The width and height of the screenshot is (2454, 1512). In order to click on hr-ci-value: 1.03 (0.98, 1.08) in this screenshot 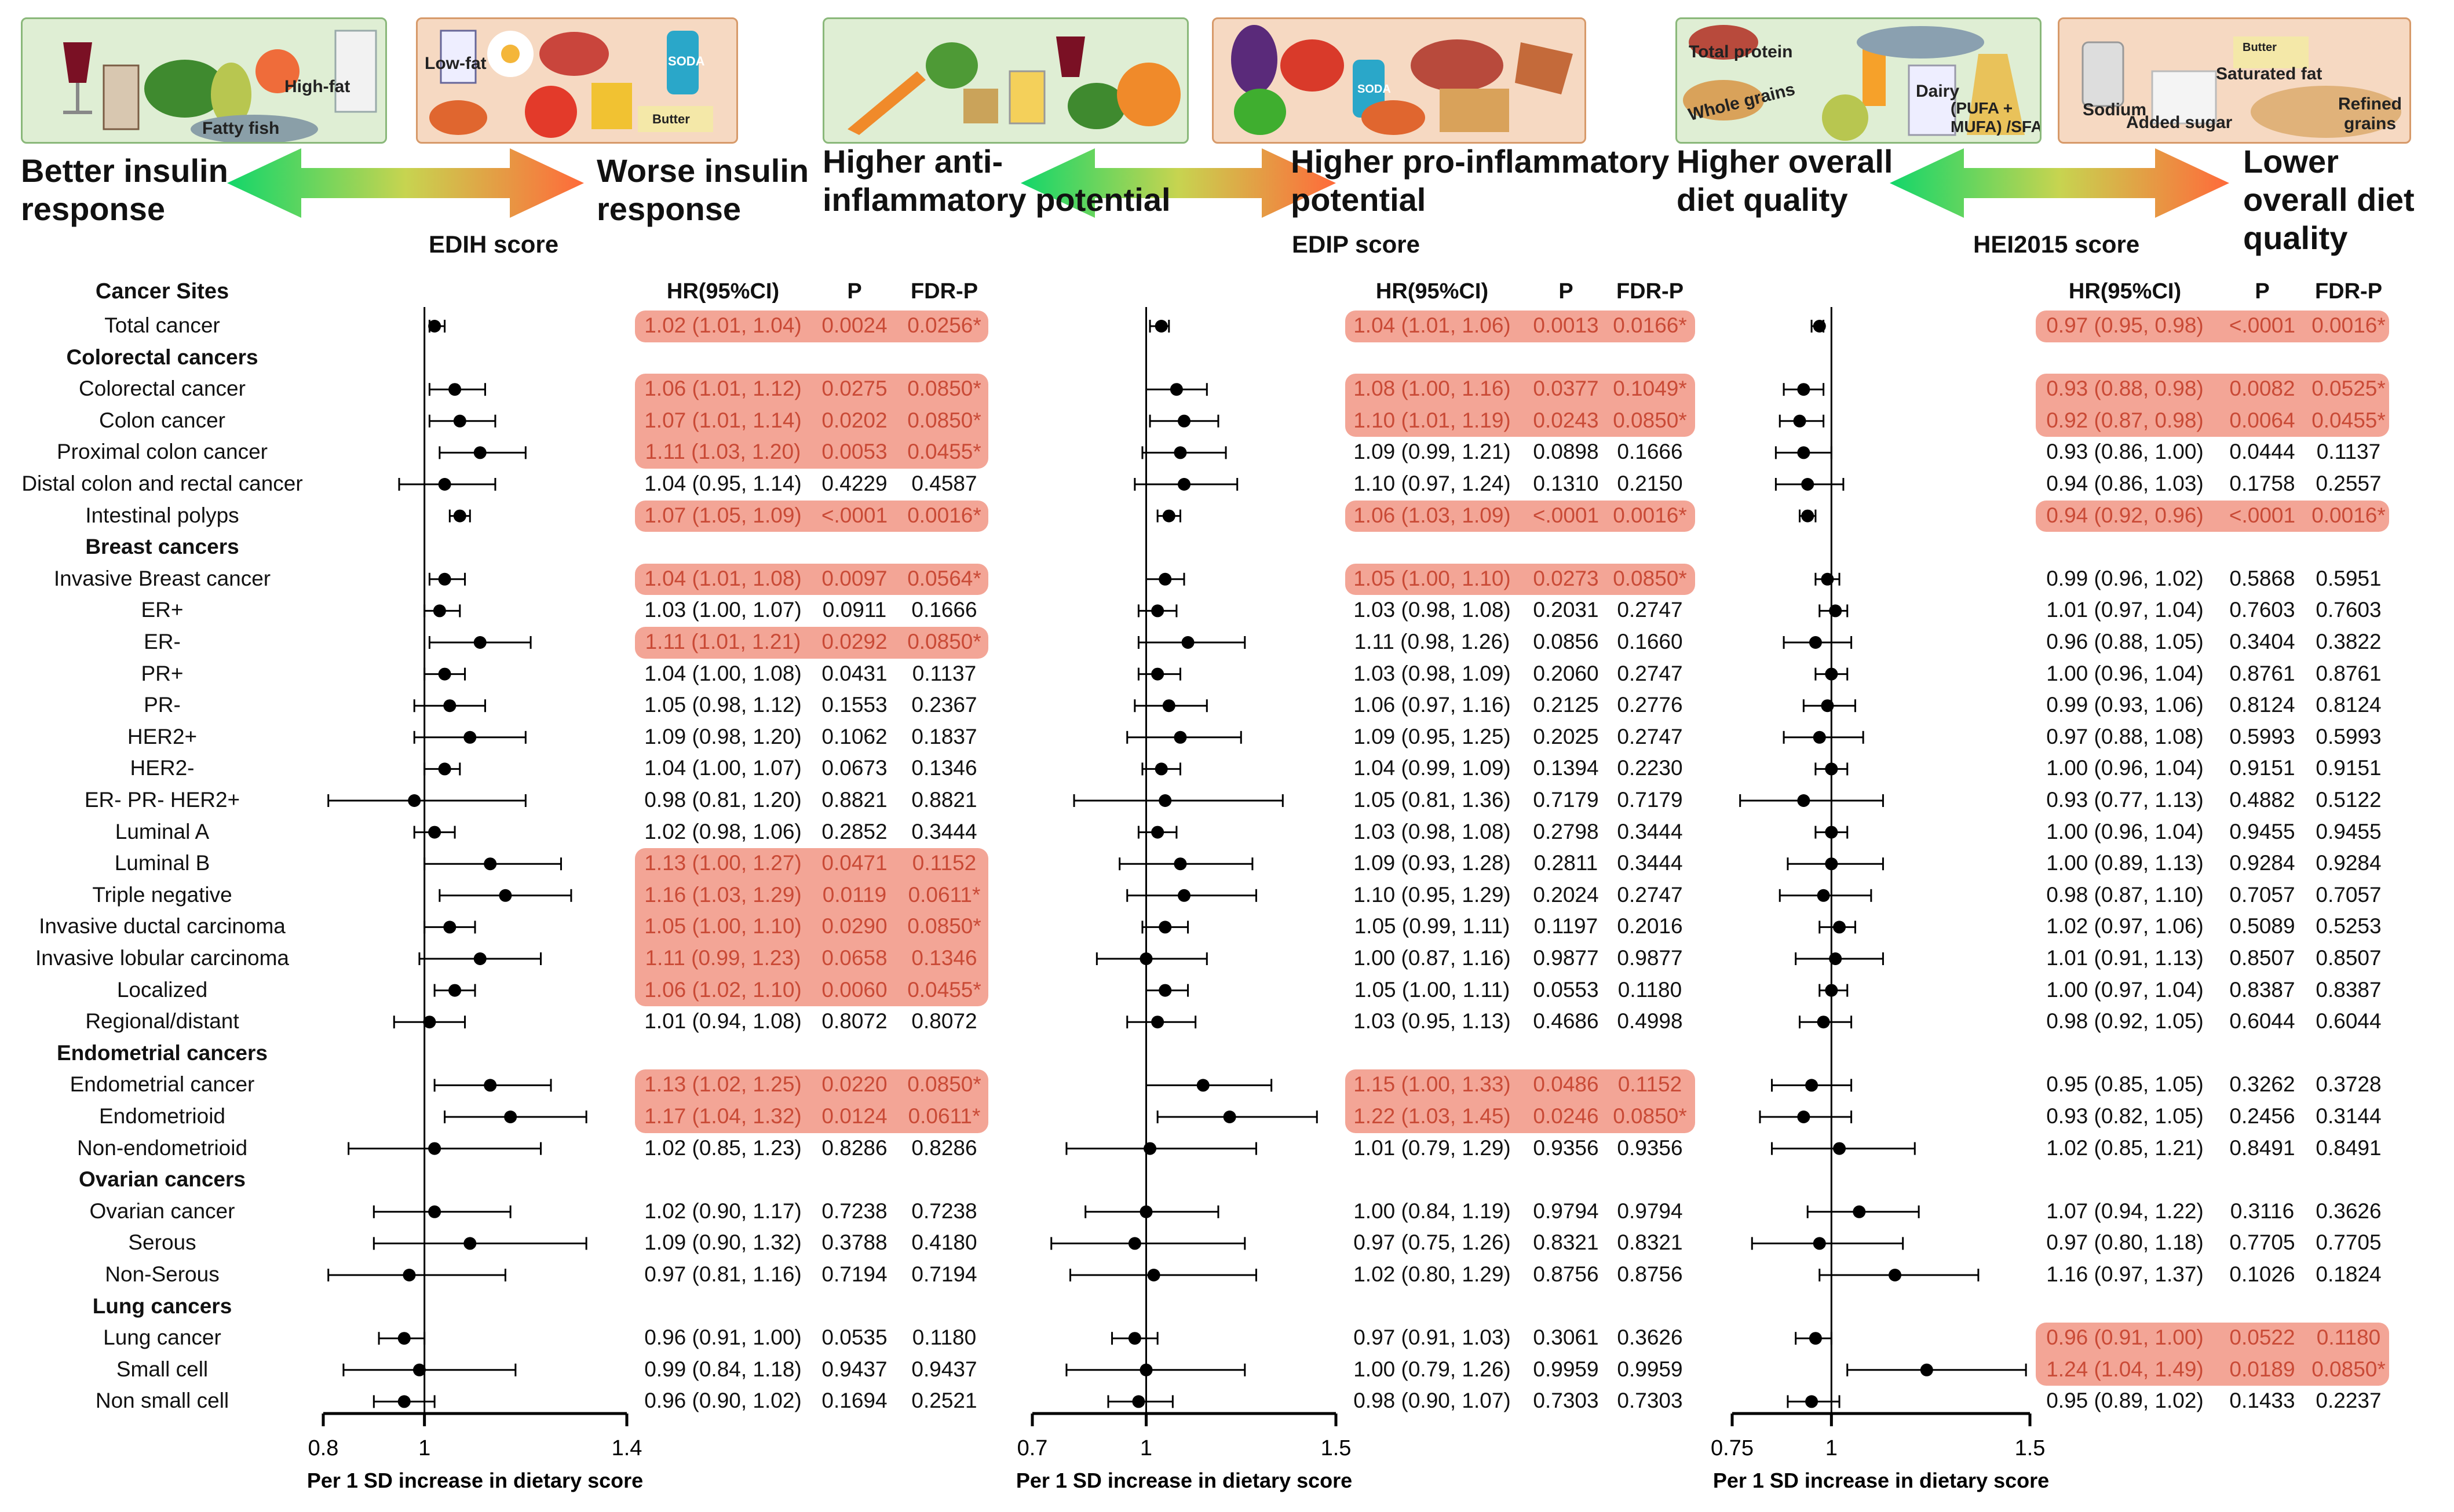, I will do `click(1432, 831)`.